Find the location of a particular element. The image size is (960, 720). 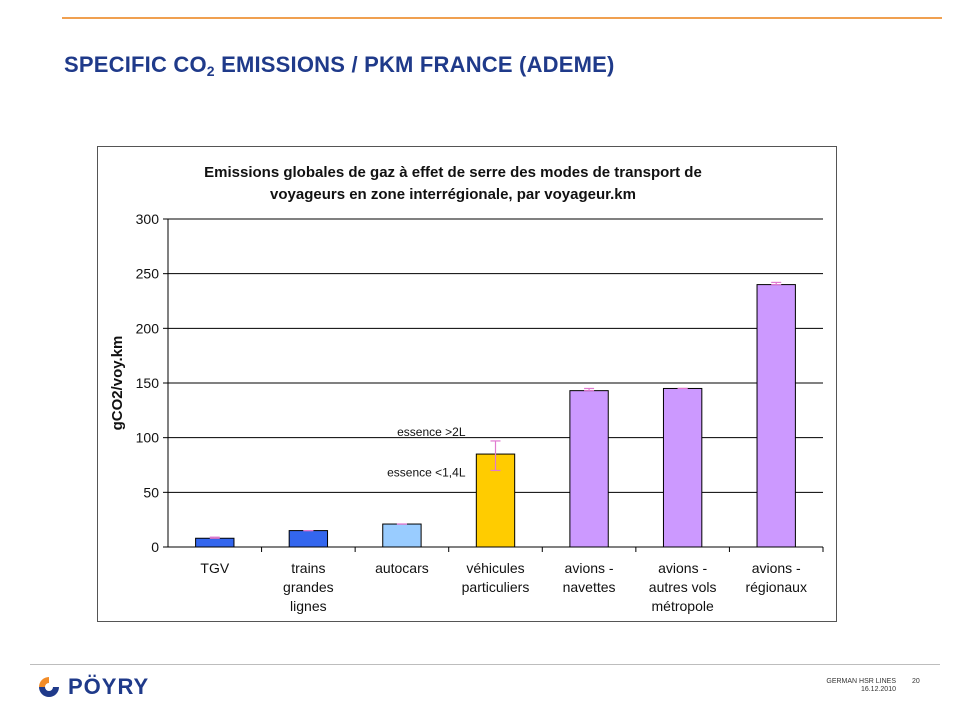

y-tick-label: 200 is located at coordinates (148, 328).